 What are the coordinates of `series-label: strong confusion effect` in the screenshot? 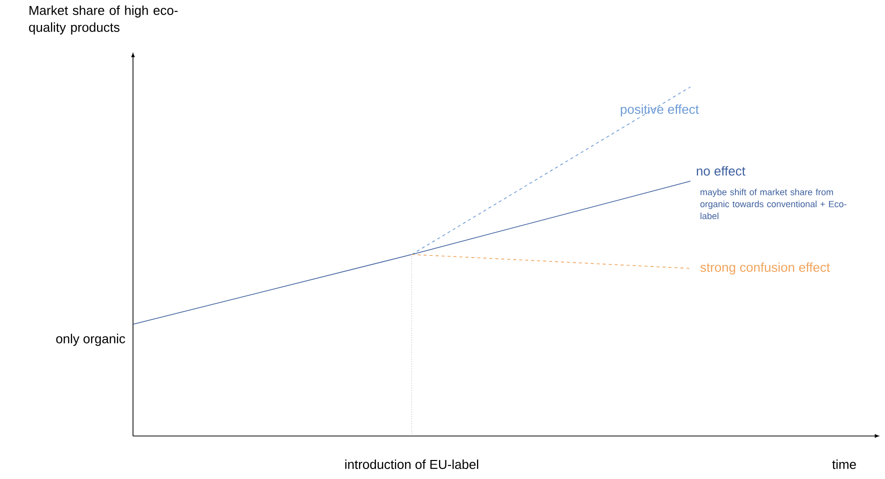 It's located at (765, 268).